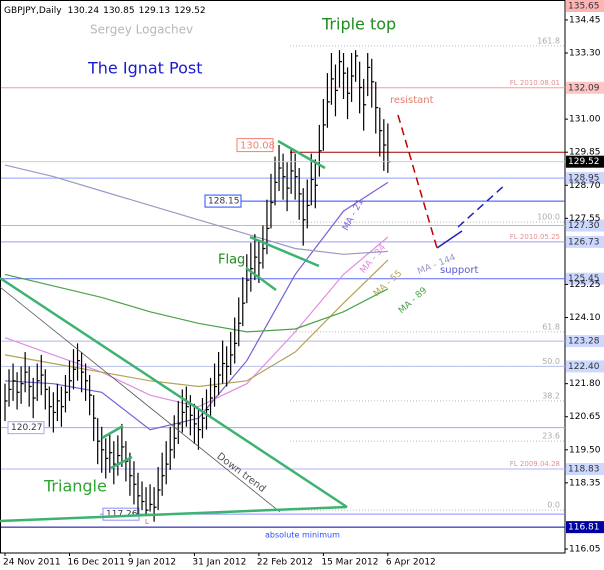 The height and width of the screenshot is (570, 604). I want to click on level-label: 123.28, so click(584, 342).